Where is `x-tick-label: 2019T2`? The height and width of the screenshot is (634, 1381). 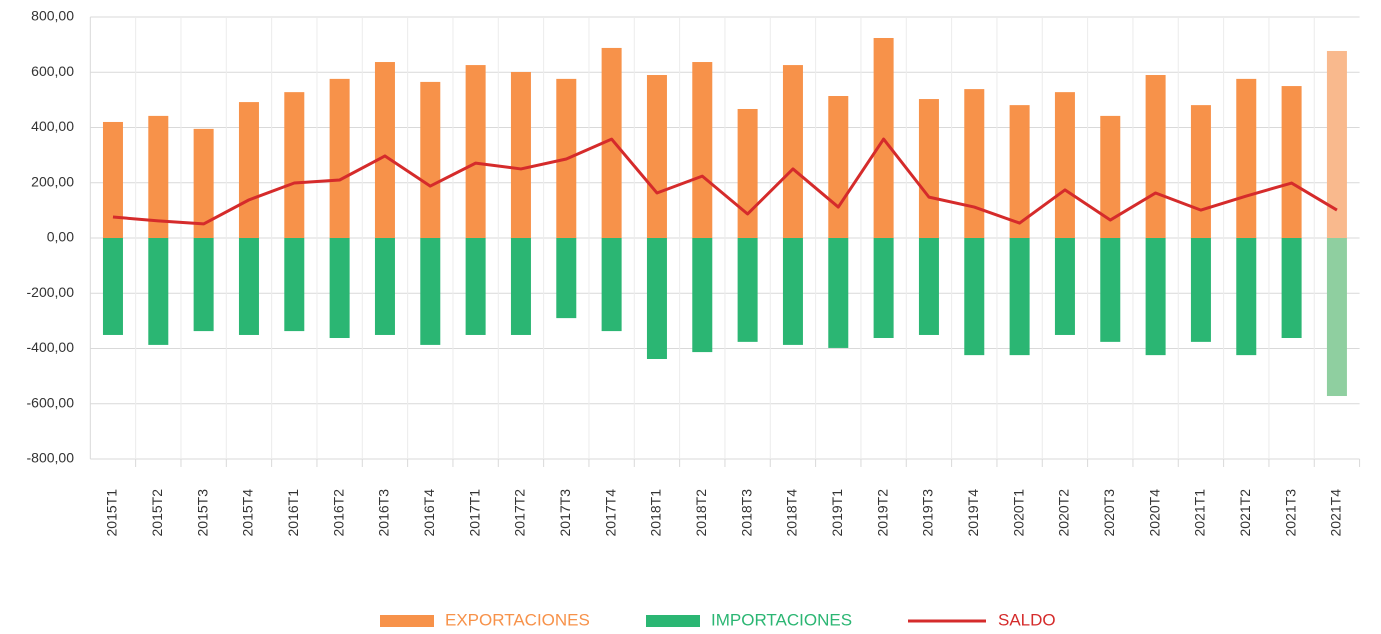
x-tick-label: 2019T2 is located at coordinates (882, 513).